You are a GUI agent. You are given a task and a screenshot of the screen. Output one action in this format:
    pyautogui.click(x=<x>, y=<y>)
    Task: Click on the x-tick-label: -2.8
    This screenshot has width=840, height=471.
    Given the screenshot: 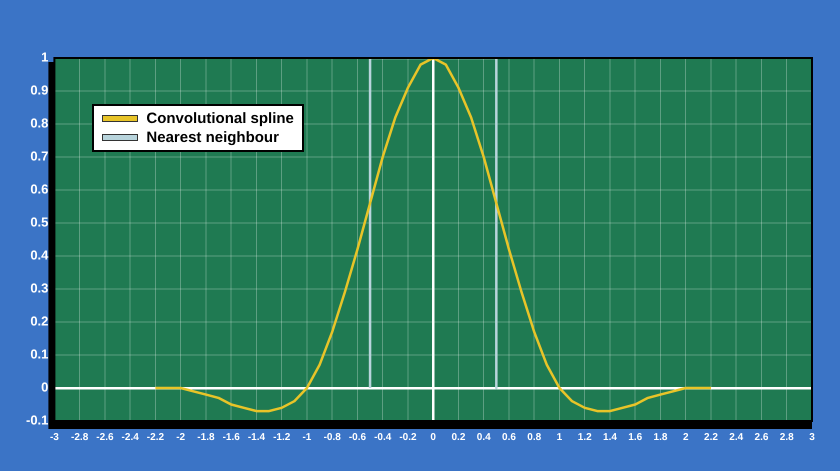 What is the action you would take?
    pyautogui.click(x=80, y=437)
    